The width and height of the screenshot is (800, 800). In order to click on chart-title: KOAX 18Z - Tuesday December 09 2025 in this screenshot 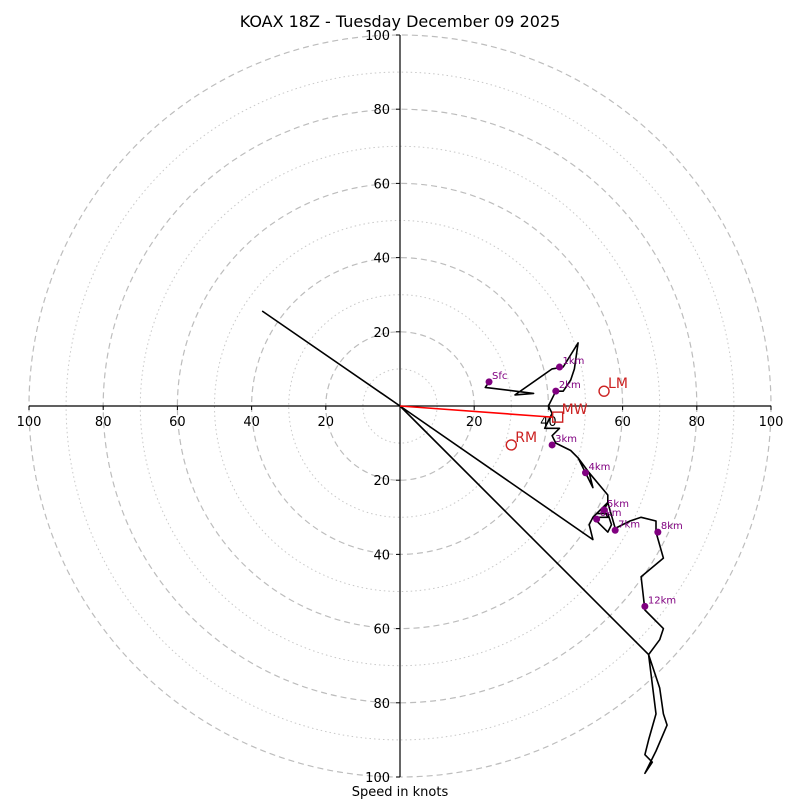, I will do `click(400, 21)`.